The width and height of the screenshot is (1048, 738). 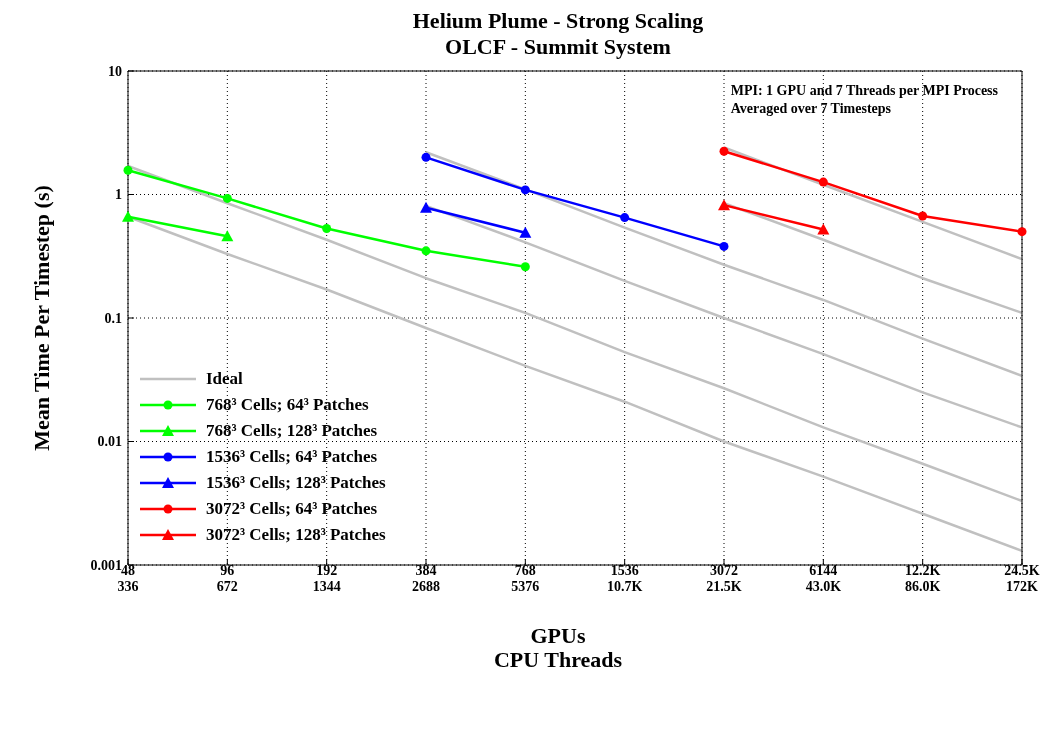 I want to click on annotation: Averaged over 7 Timesteps, so click(x=811, y=109).